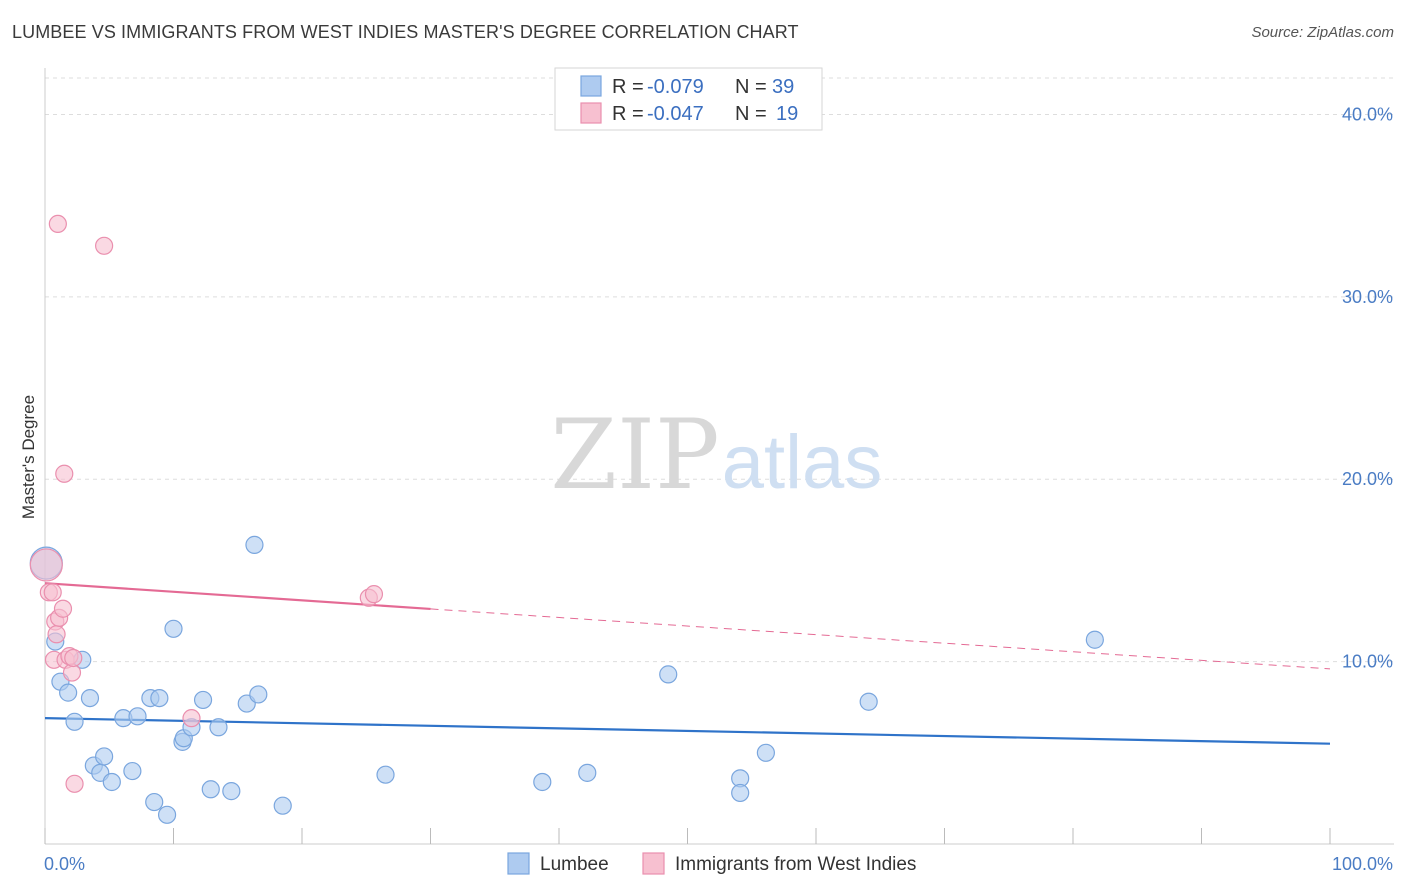  Describe the element at coordinates (687, 731) in the screenshot. I see `trendline-lumbee` at that location.